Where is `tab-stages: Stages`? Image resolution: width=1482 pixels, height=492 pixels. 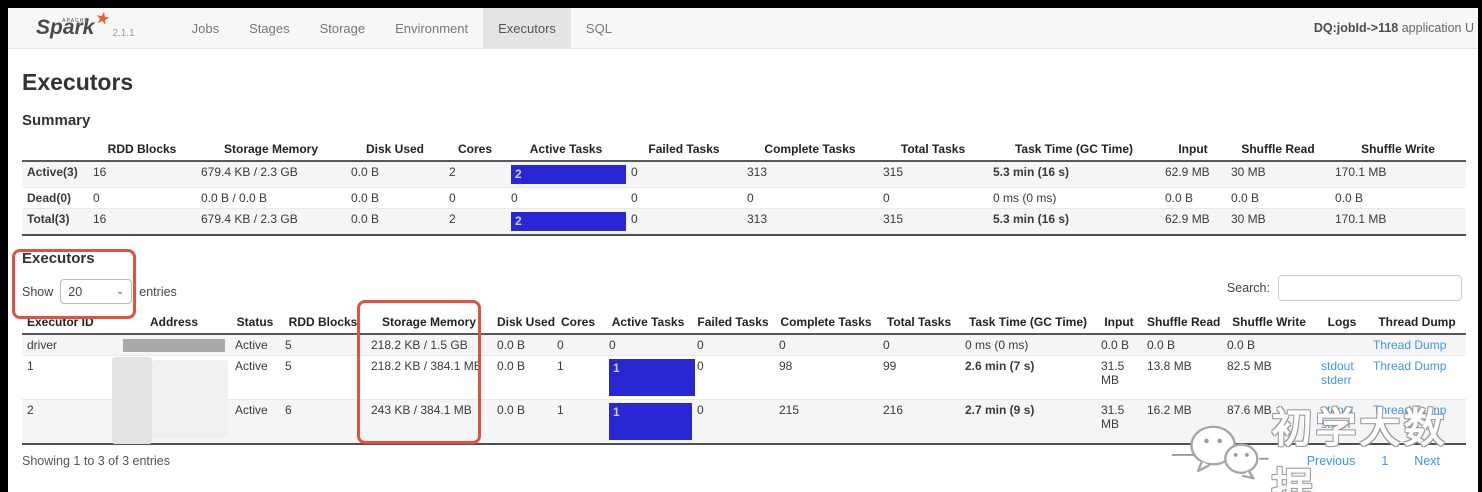
tab-stages: Stages is located at coordinates (269, 28).